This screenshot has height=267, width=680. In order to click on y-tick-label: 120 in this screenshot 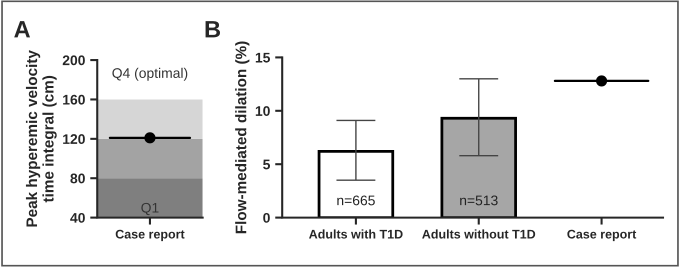, I will do `click(74, 139)`.